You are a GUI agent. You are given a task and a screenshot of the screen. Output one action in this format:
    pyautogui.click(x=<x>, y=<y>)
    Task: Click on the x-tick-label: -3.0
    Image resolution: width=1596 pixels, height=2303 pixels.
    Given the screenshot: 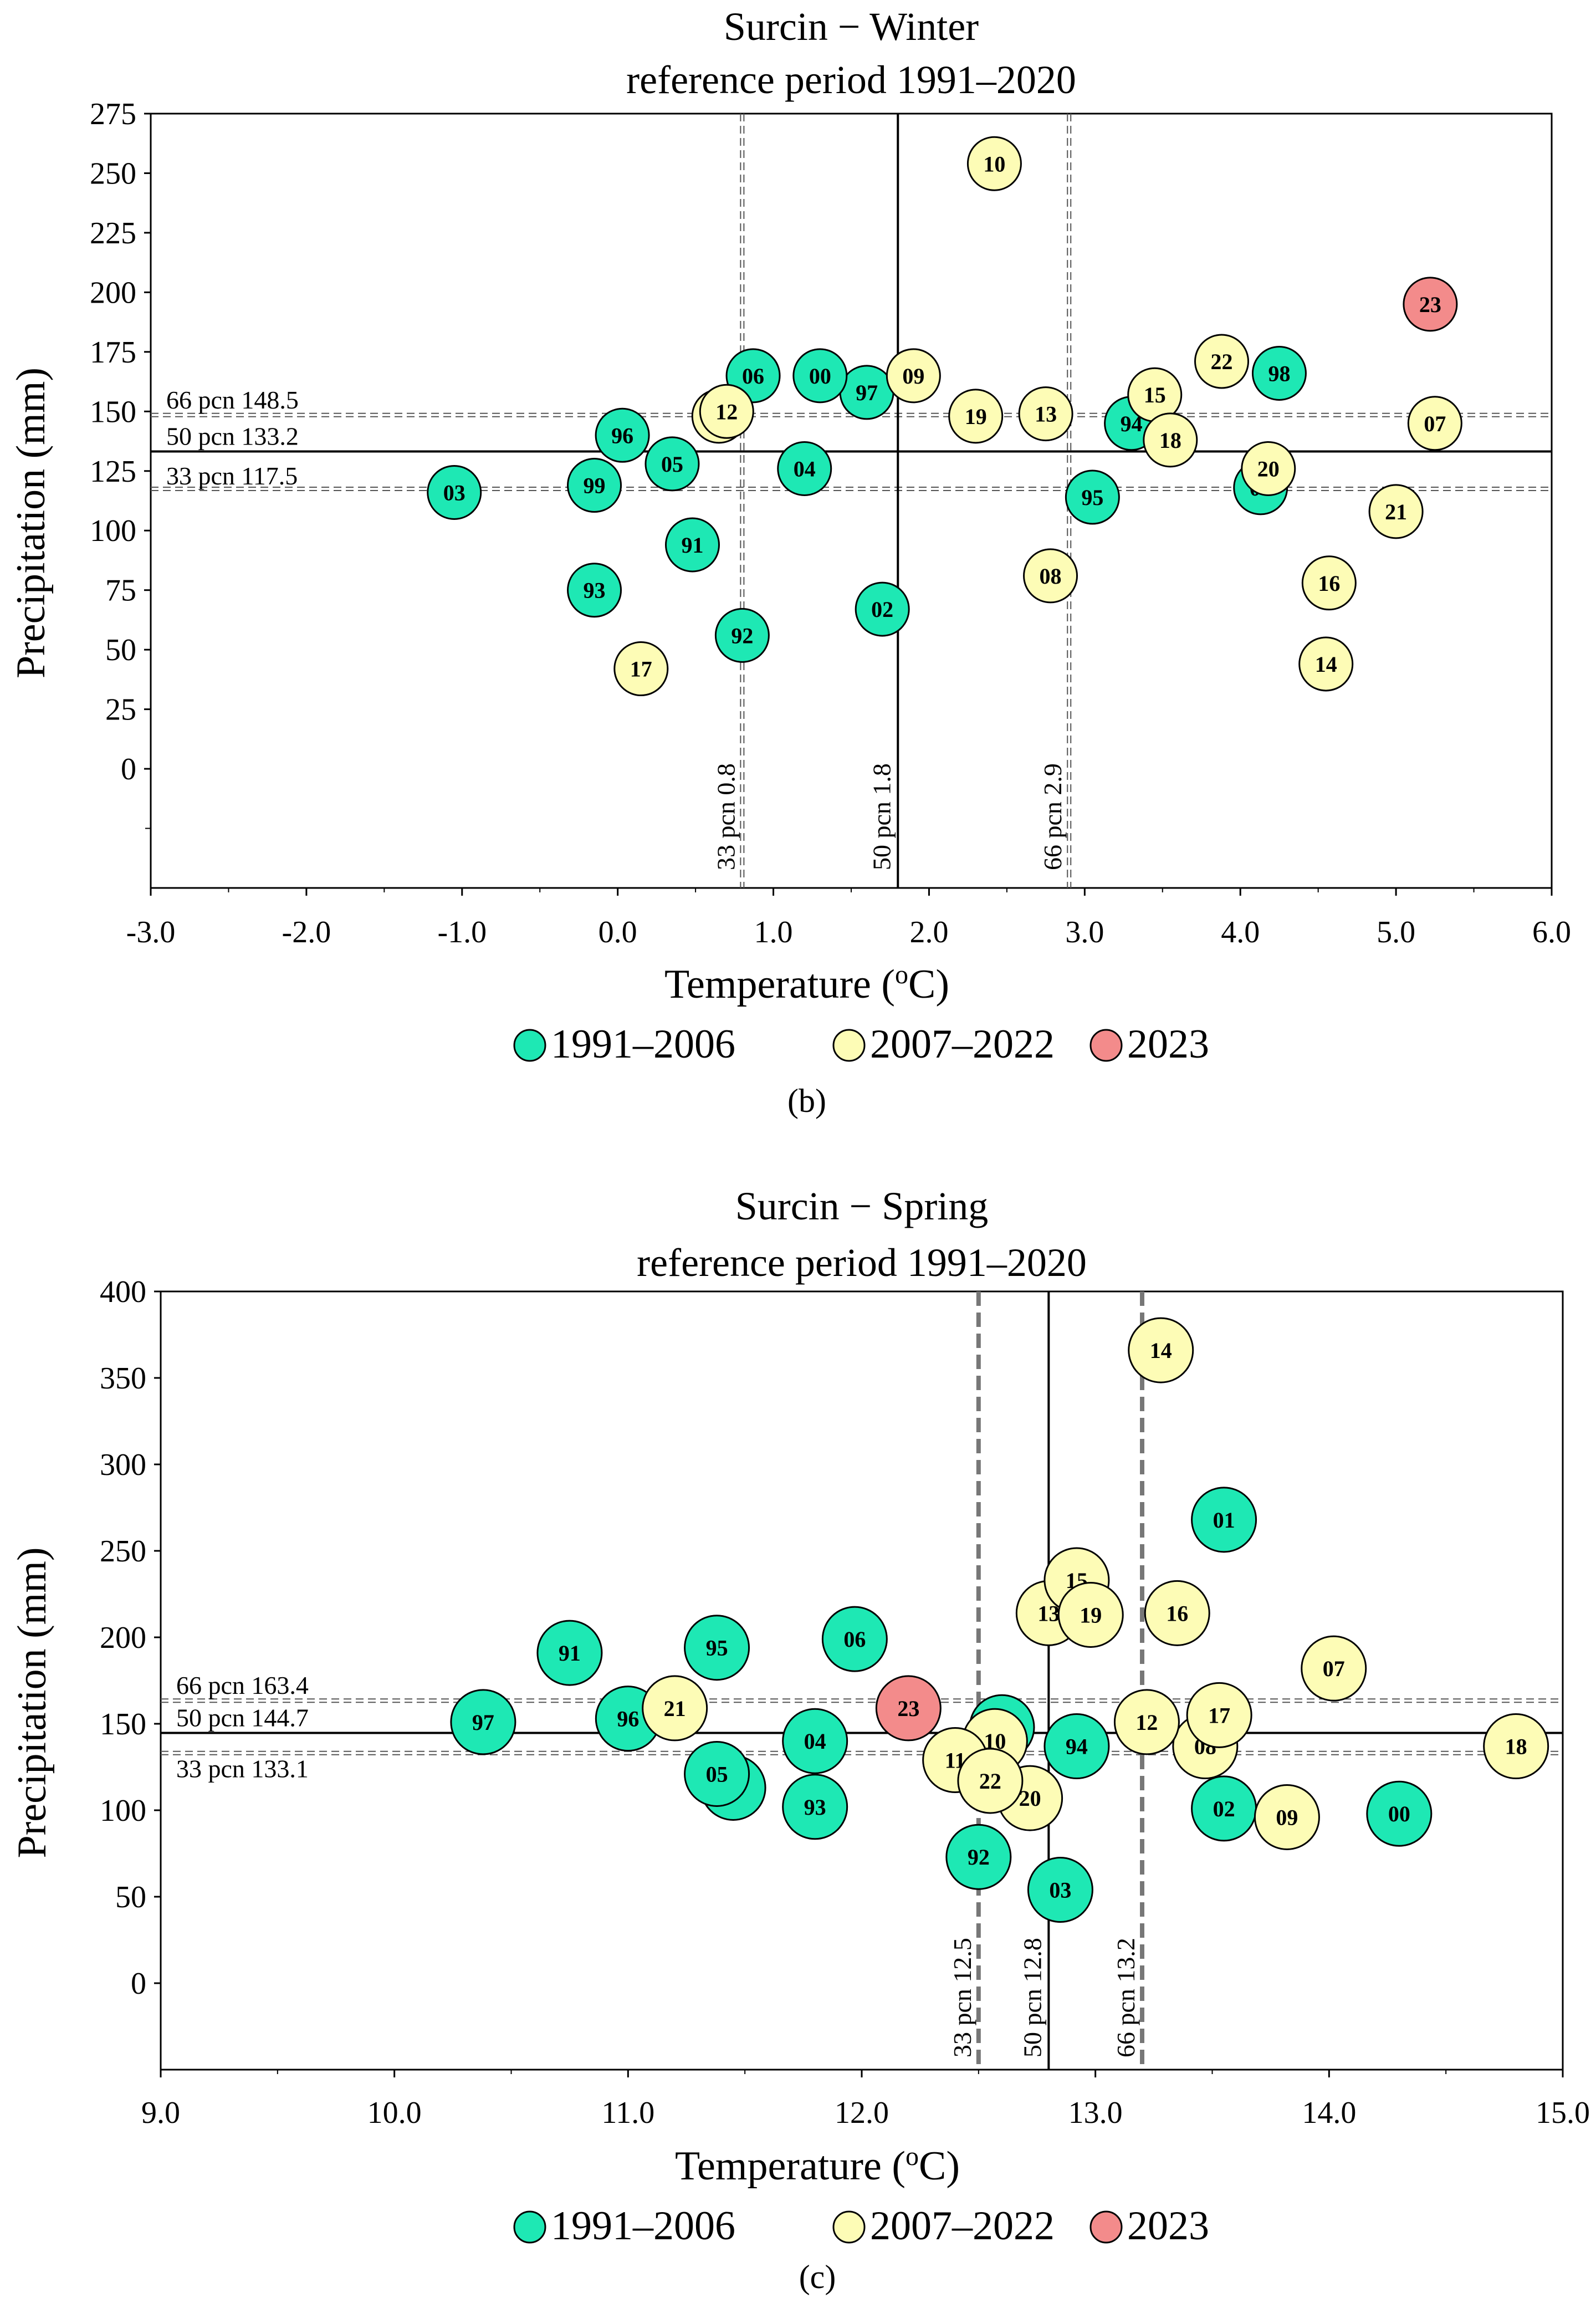 What is the action you would take?
    pyautogui.click(x=151, y=932)
    